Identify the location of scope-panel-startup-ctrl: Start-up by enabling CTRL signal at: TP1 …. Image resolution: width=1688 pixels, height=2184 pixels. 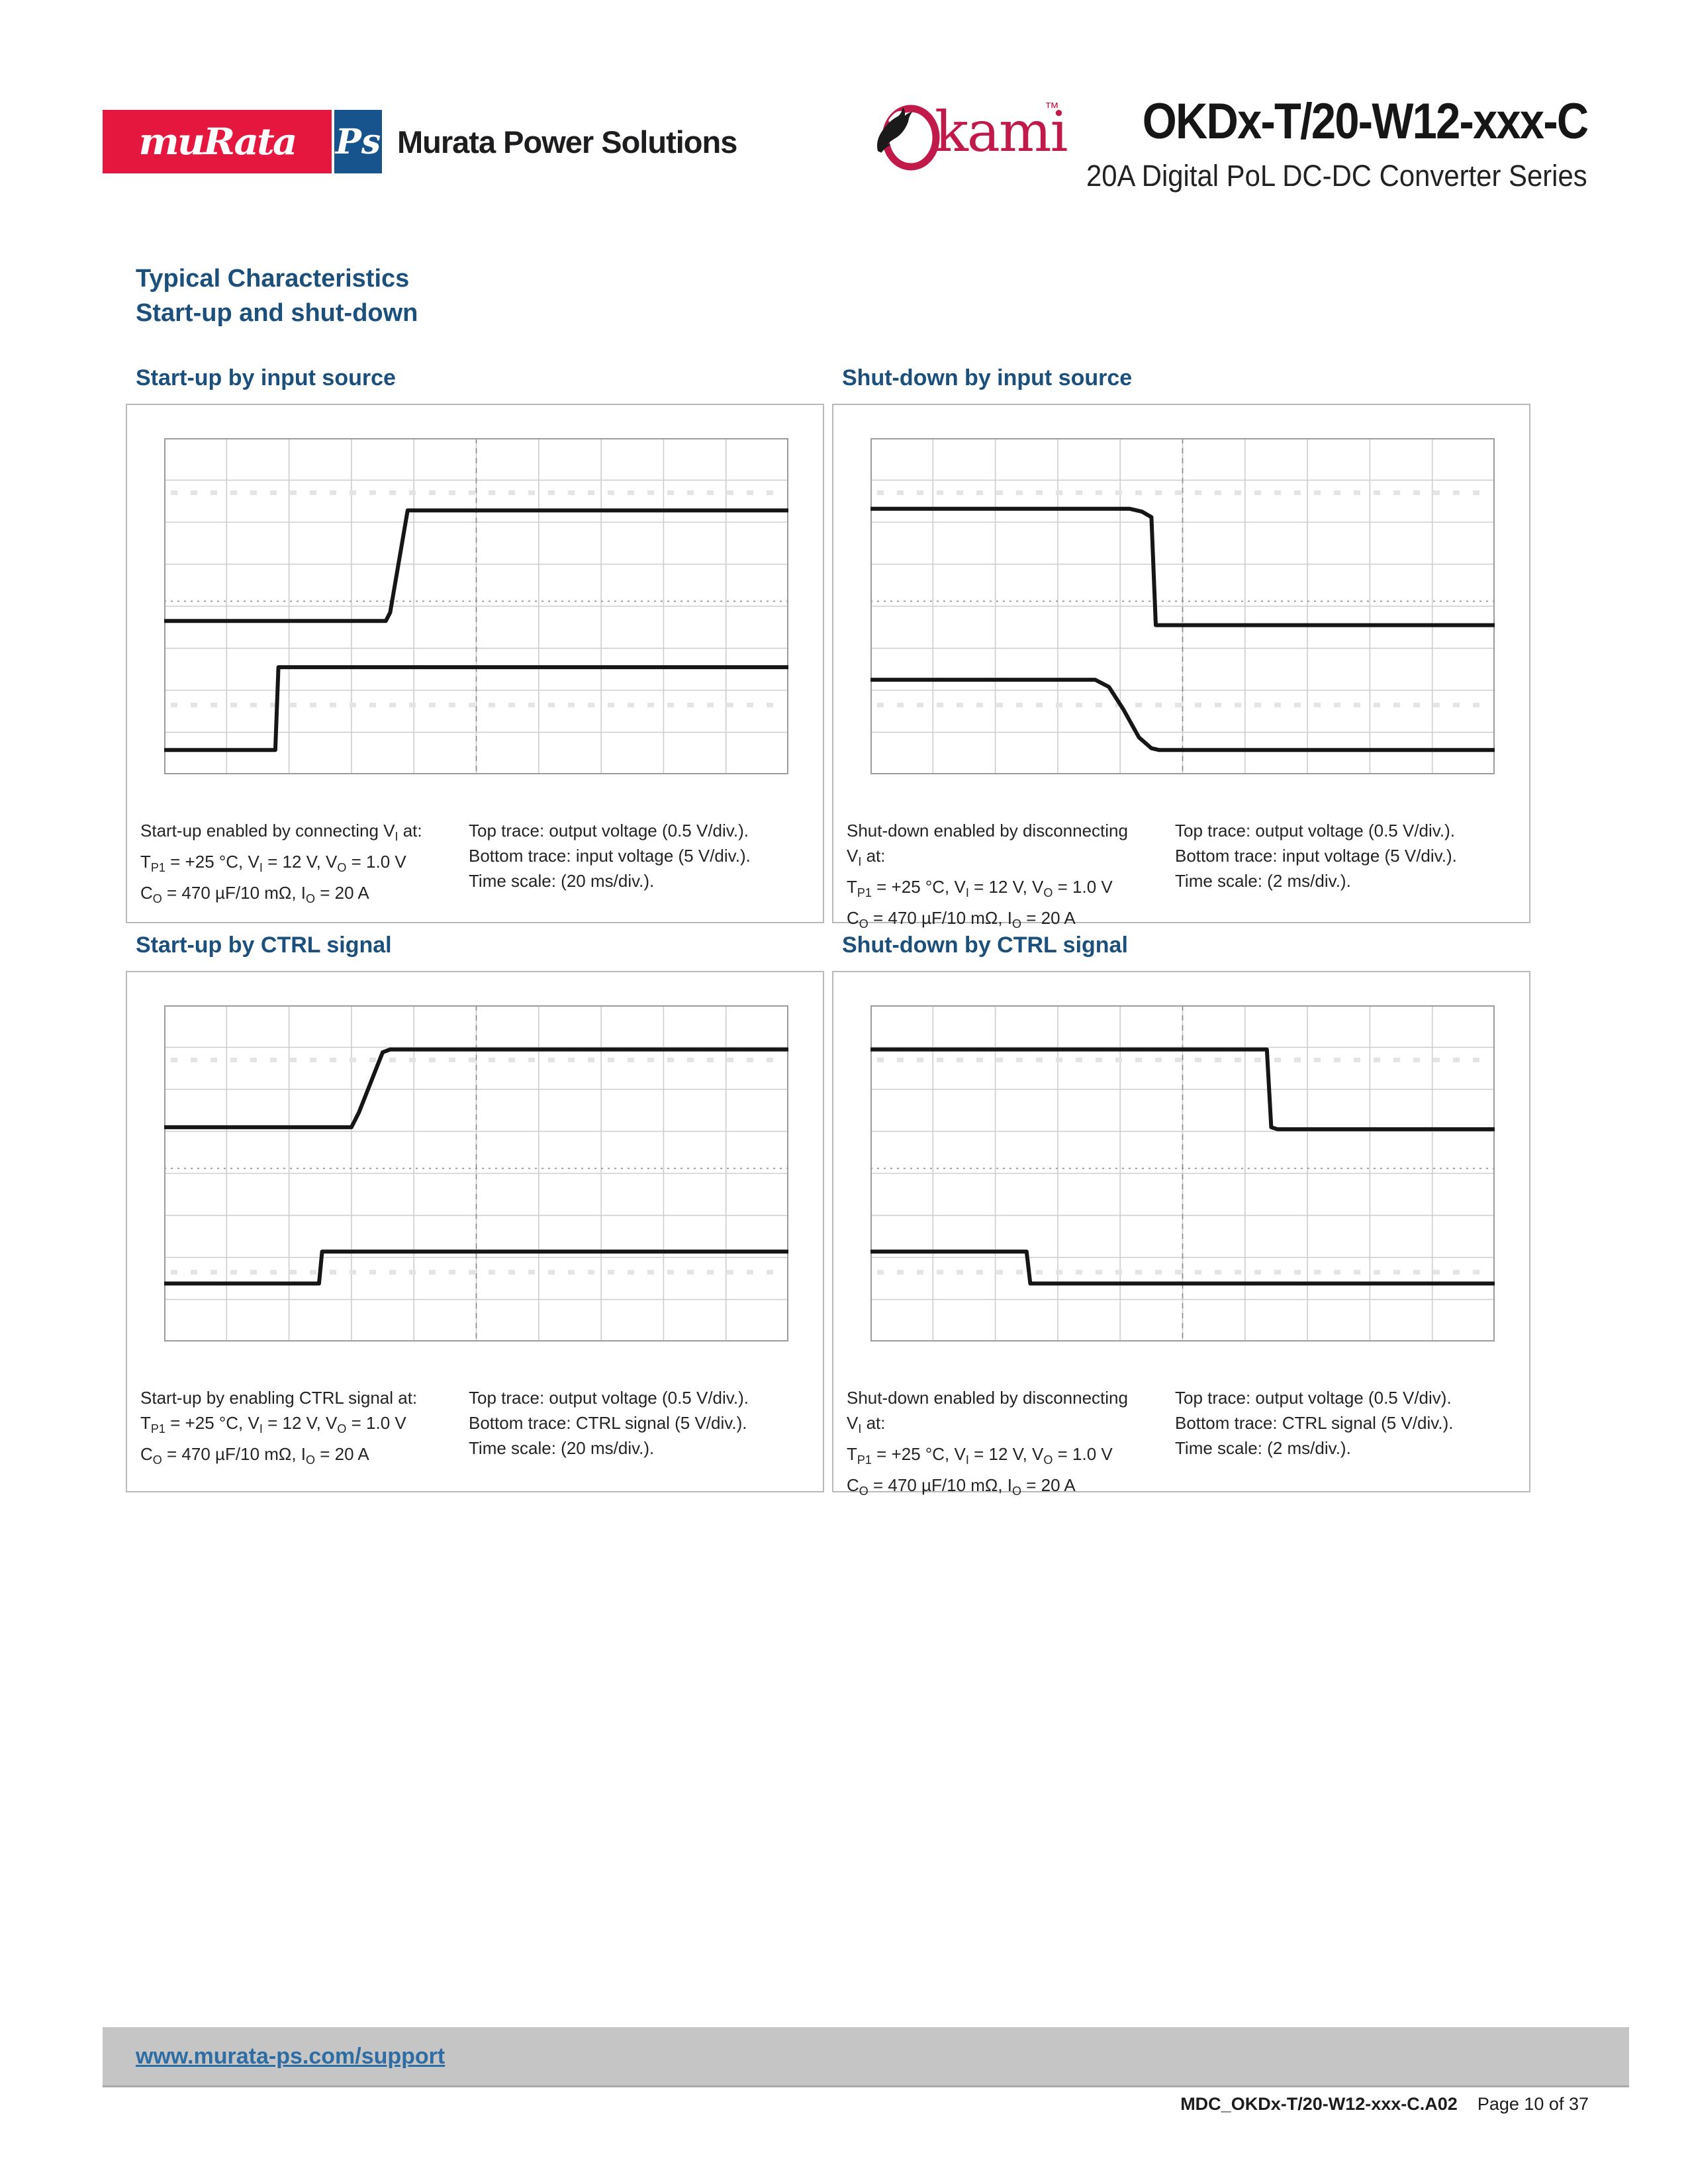
(475, 1231).